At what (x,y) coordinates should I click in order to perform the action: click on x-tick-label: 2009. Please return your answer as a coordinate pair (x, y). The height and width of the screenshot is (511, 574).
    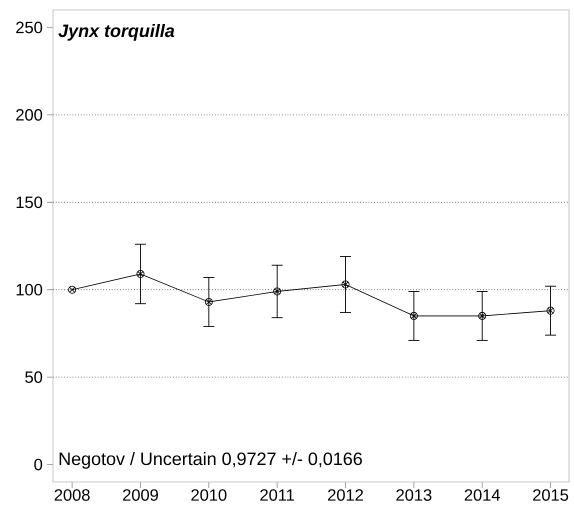
    Looking at the image, I should click on (140, 495).